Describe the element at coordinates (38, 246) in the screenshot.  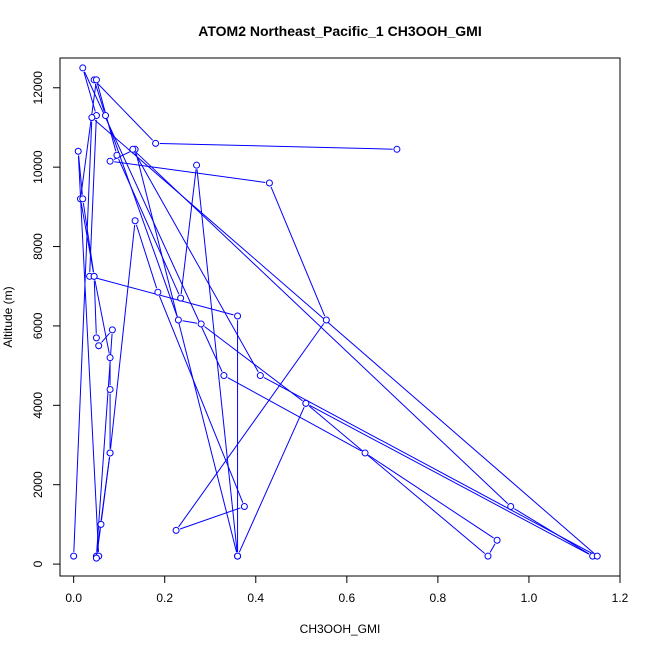
I see `y-tick-label: 8000` at that location.